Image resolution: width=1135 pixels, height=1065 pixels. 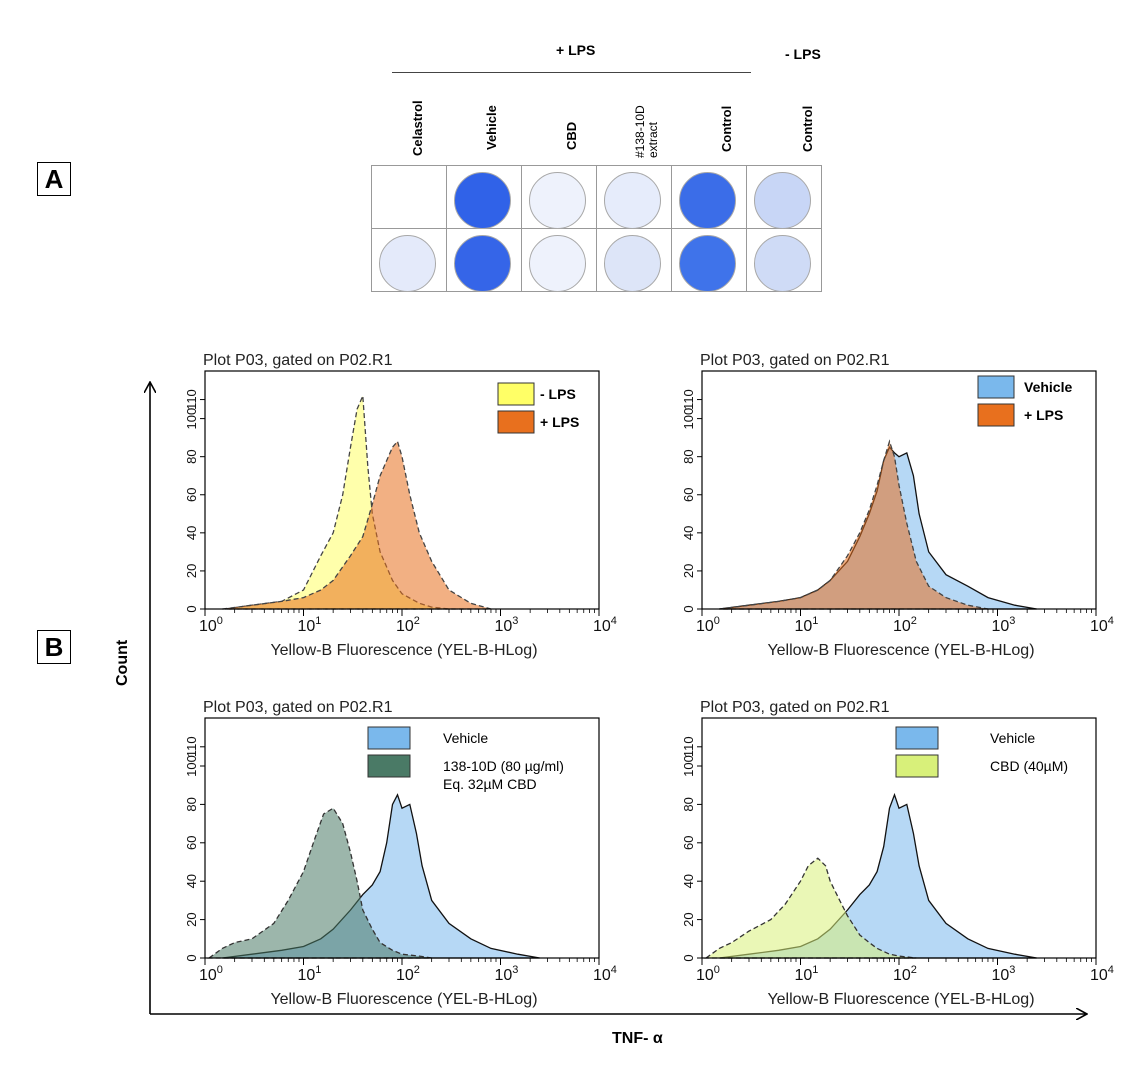 What do you see at coordinates (490, 784) in the screenshot?
I see `legend-label-line2: Eq. 32µM CBD` at bounding box center [490, 784].